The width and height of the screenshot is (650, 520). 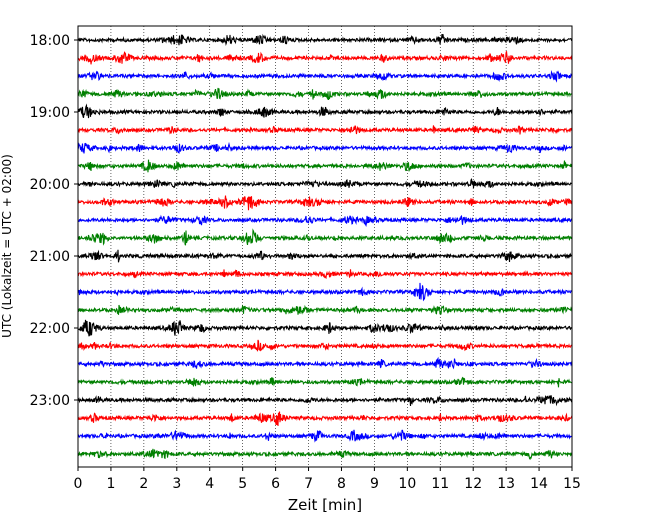 I want to click on x-tick-label: 4, so click(x=209, y=484).